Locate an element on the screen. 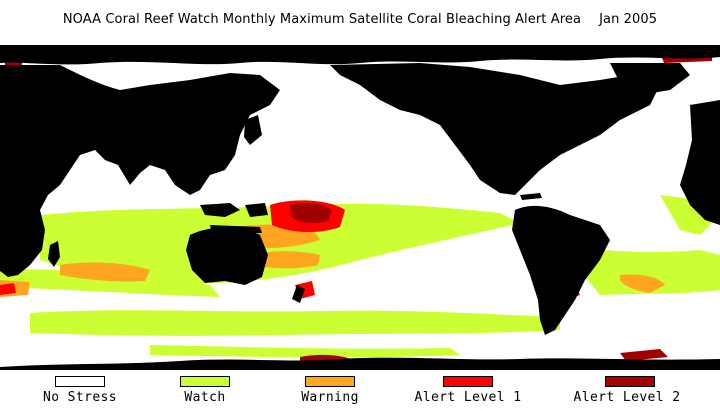 The width and height of the screenshot is (720, 411). legend-swatch-warning is located at coordinates (330, 381).